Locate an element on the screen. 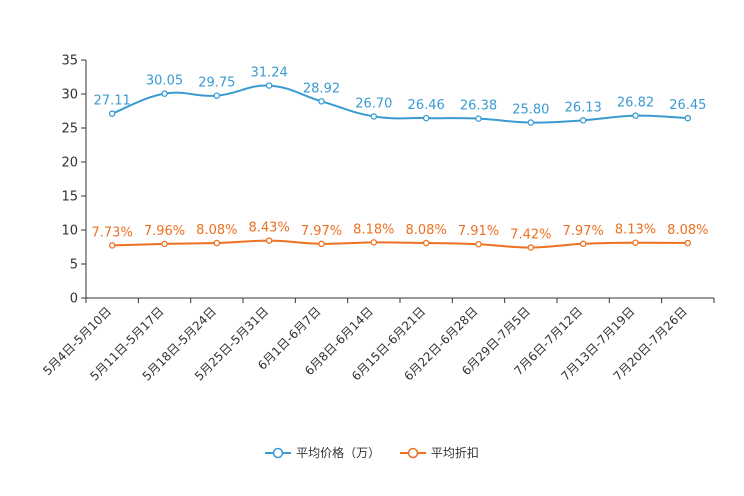 This screenshot has height=496, width=744. legend-price-marker-icon is located at coordinates (278, 452).